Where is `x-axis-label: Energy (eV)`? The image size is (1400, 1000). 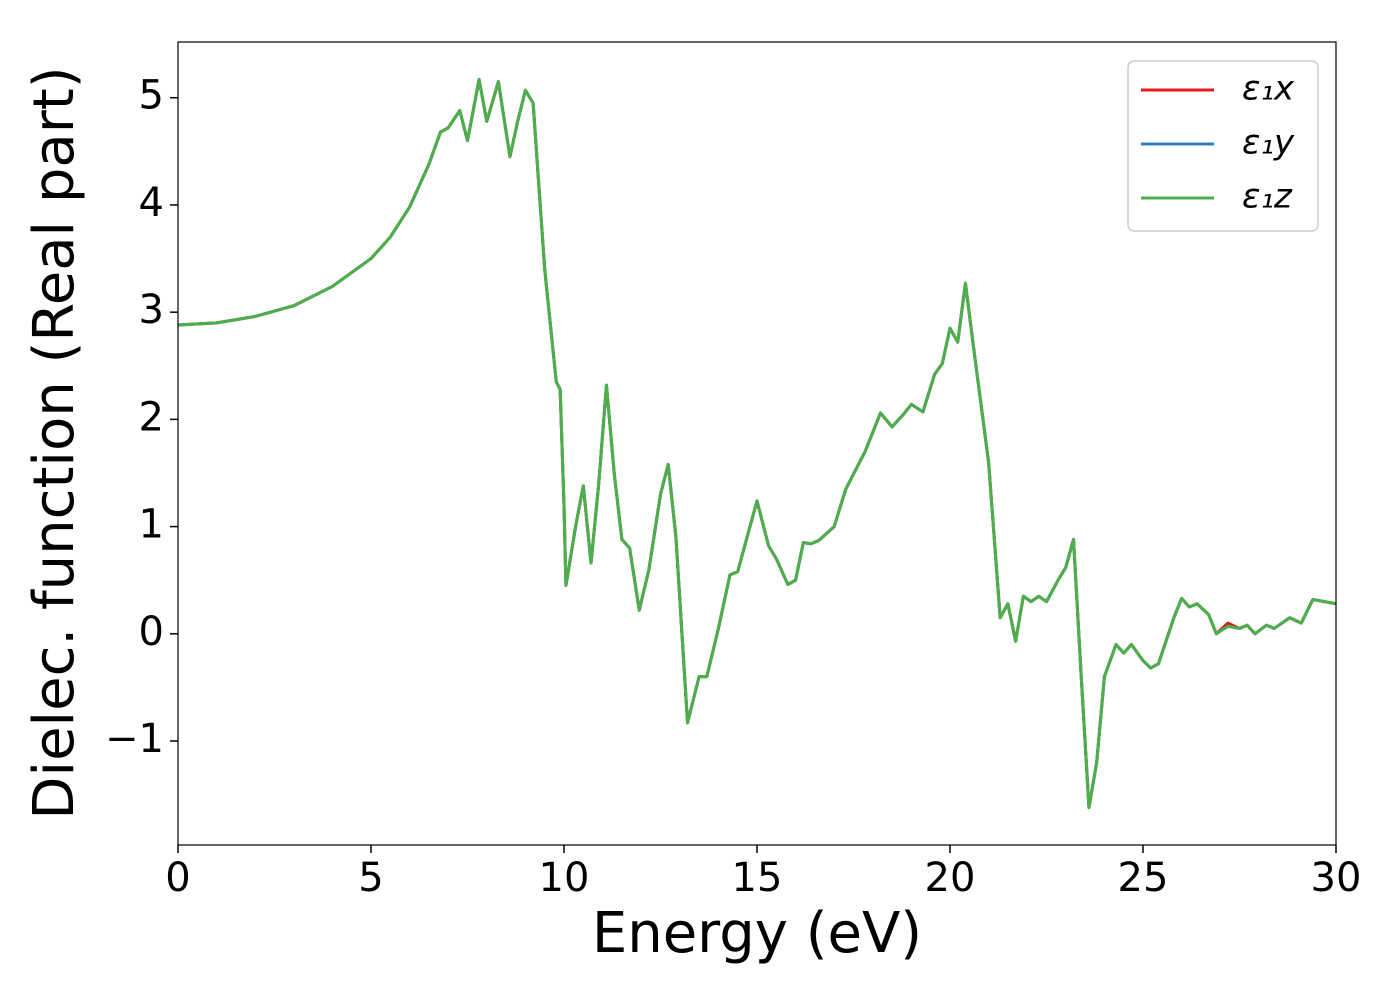 x-axis-label: Energy (eV) is located at coordinates (757, 933).